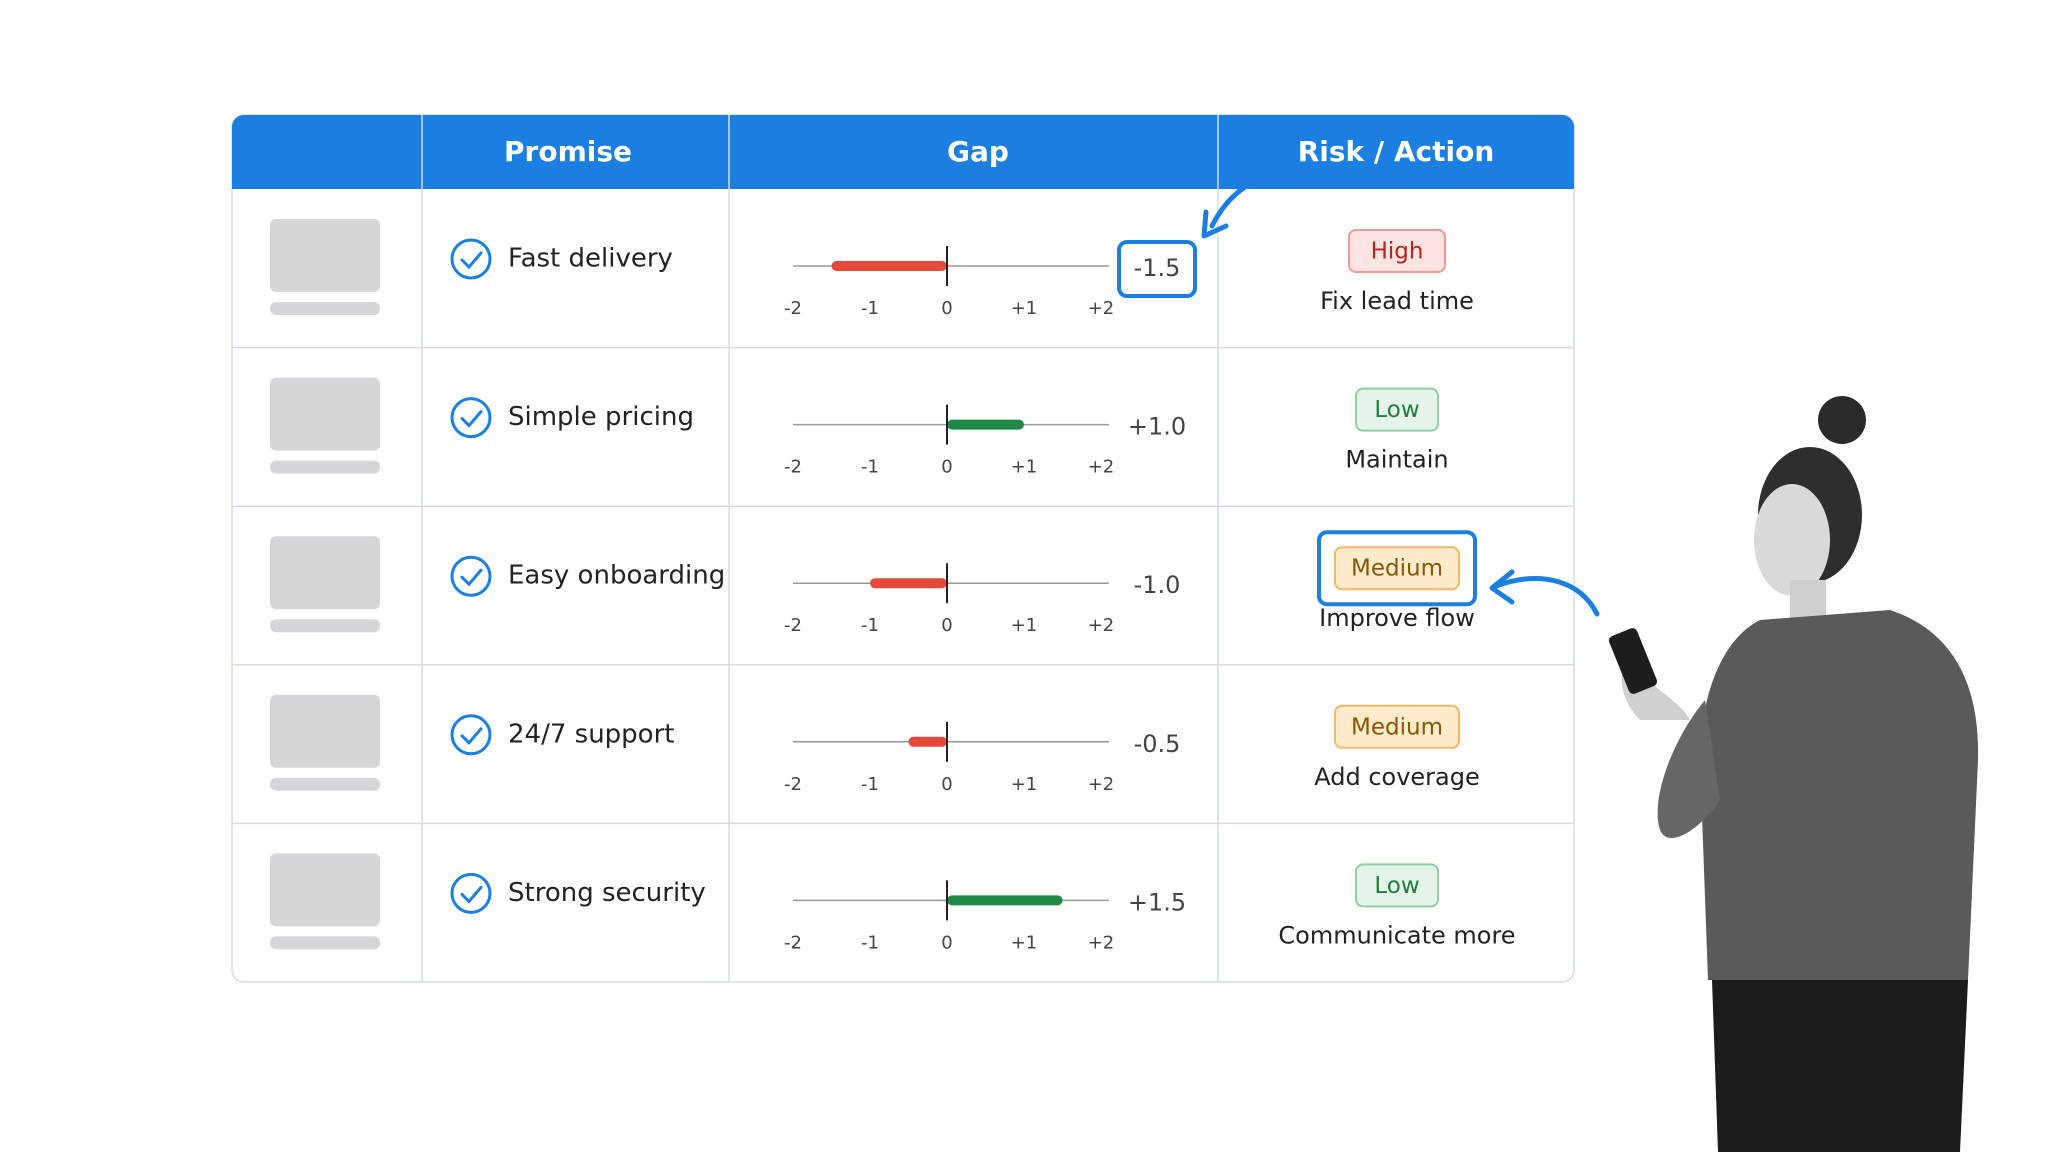 This screenshot has height=1152, width=2048. Describe the element at coordinates (601, 417) in the screenshot. I see `promise-text: Simple pricing` at that location.